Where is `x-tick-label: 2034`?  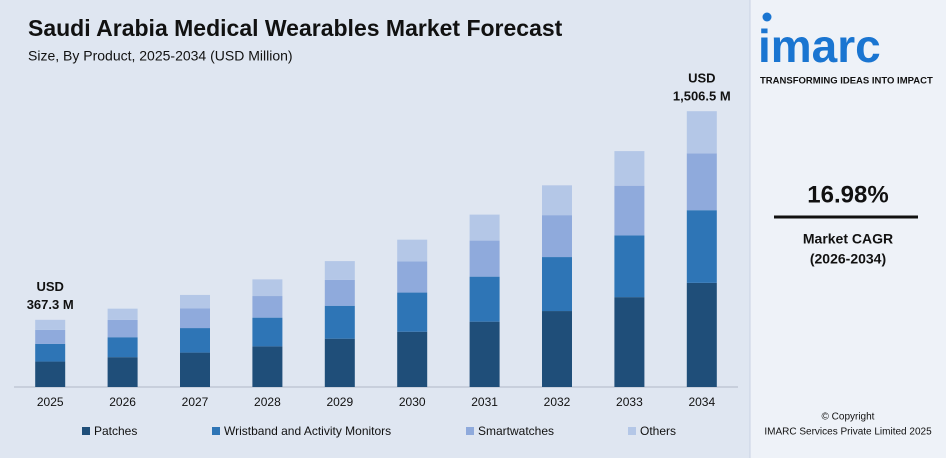
x-tick-label: 2034 is located at coordinates (701, 402).